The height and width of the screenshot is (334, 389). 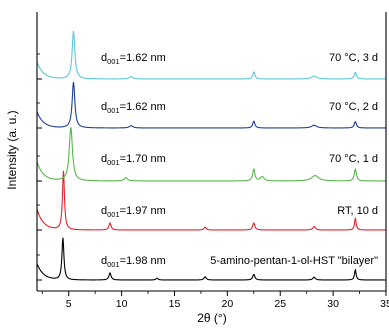 I want to click on x-tick-label: 25, so click(x=280, y=304).